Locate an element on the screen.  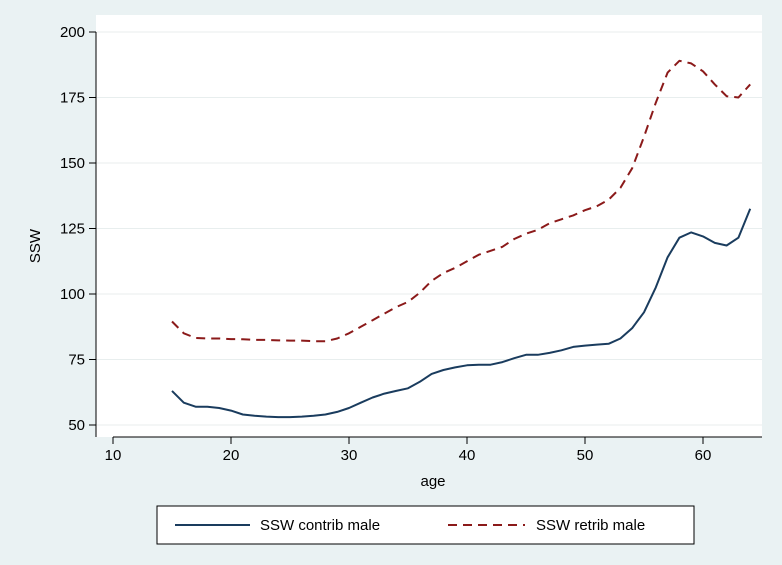
y-tick-label-125: 125 is located at coordinates (72, 229).